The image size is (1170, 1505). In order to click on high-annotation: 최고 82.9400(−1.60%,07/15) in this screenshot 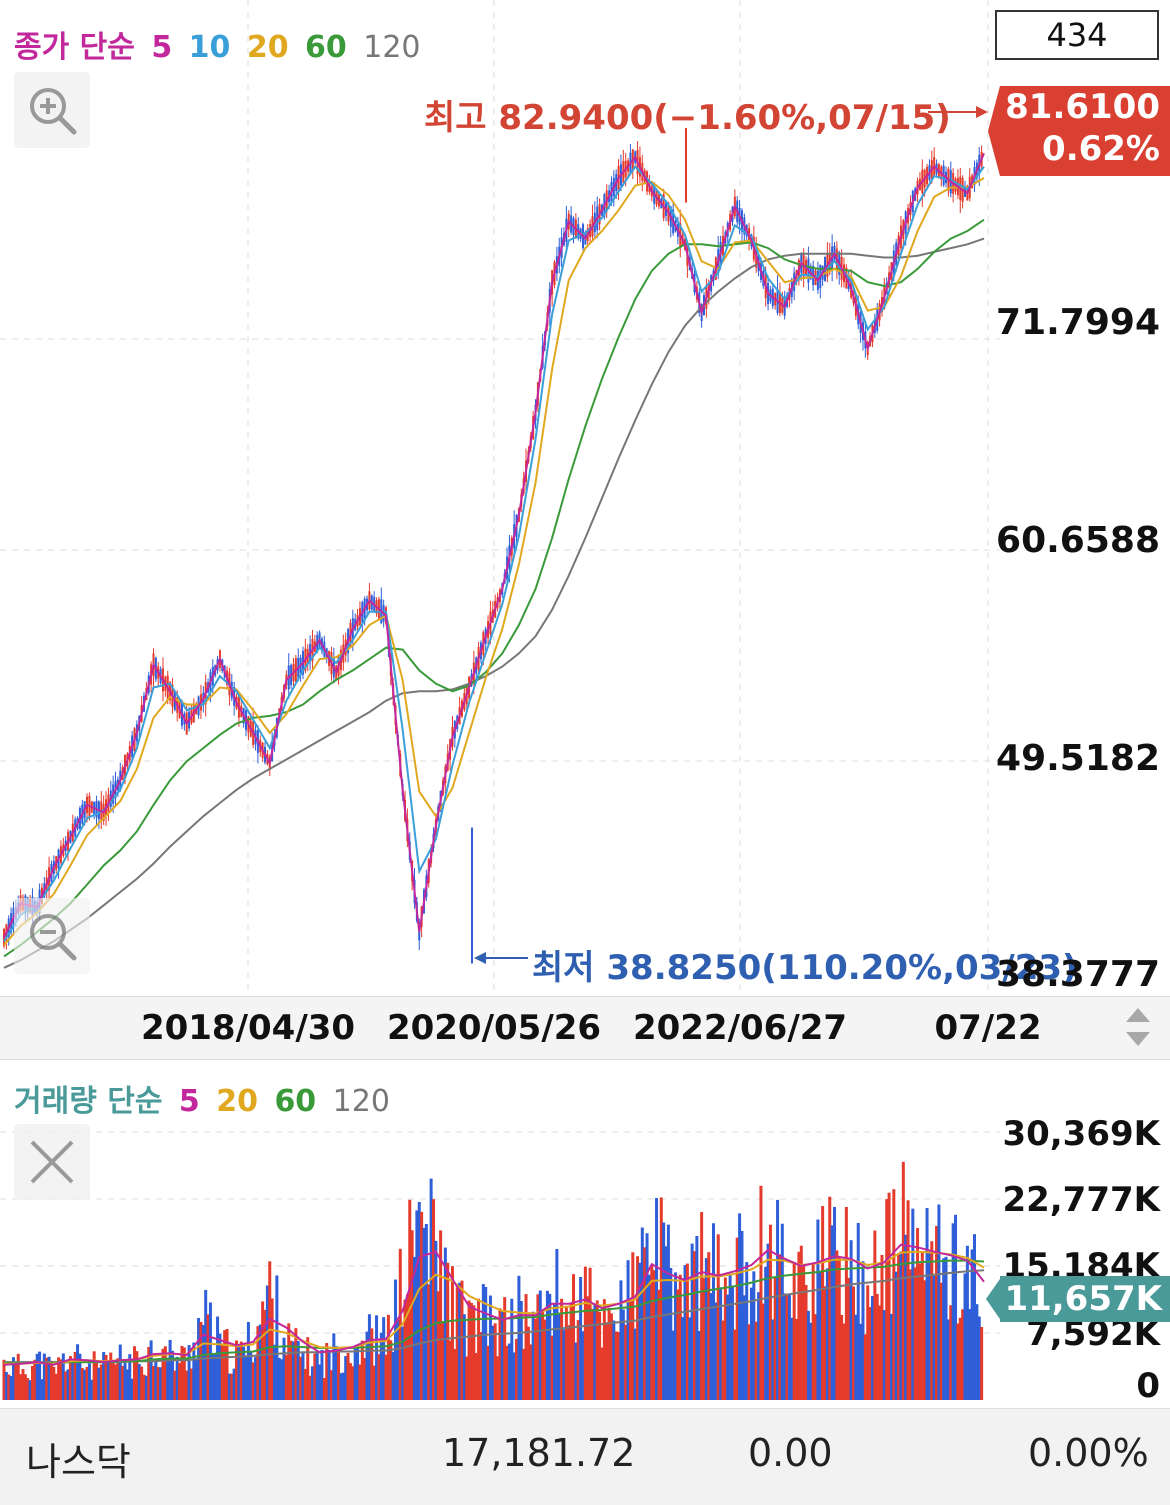, I will do `click(687, 118)`.